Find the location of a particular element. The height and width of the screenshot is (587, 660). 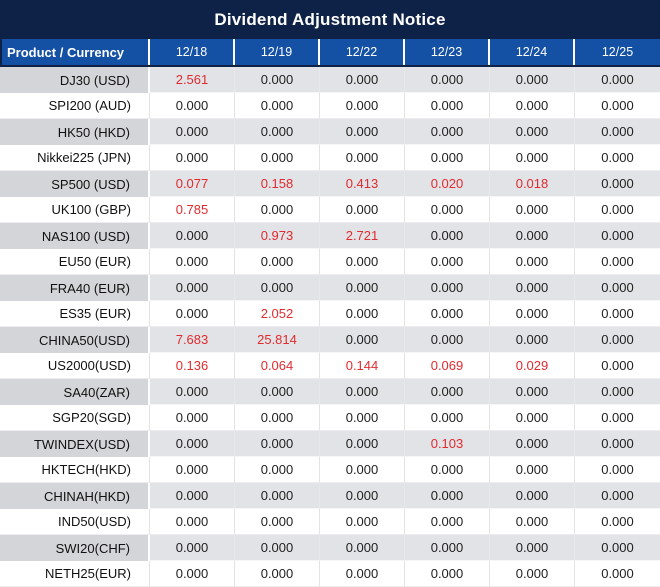

table-row: ES35 (EUR) 0.000 2.052 0.000 0.000 0.000 0.000 is located at coordinates (330, 314).